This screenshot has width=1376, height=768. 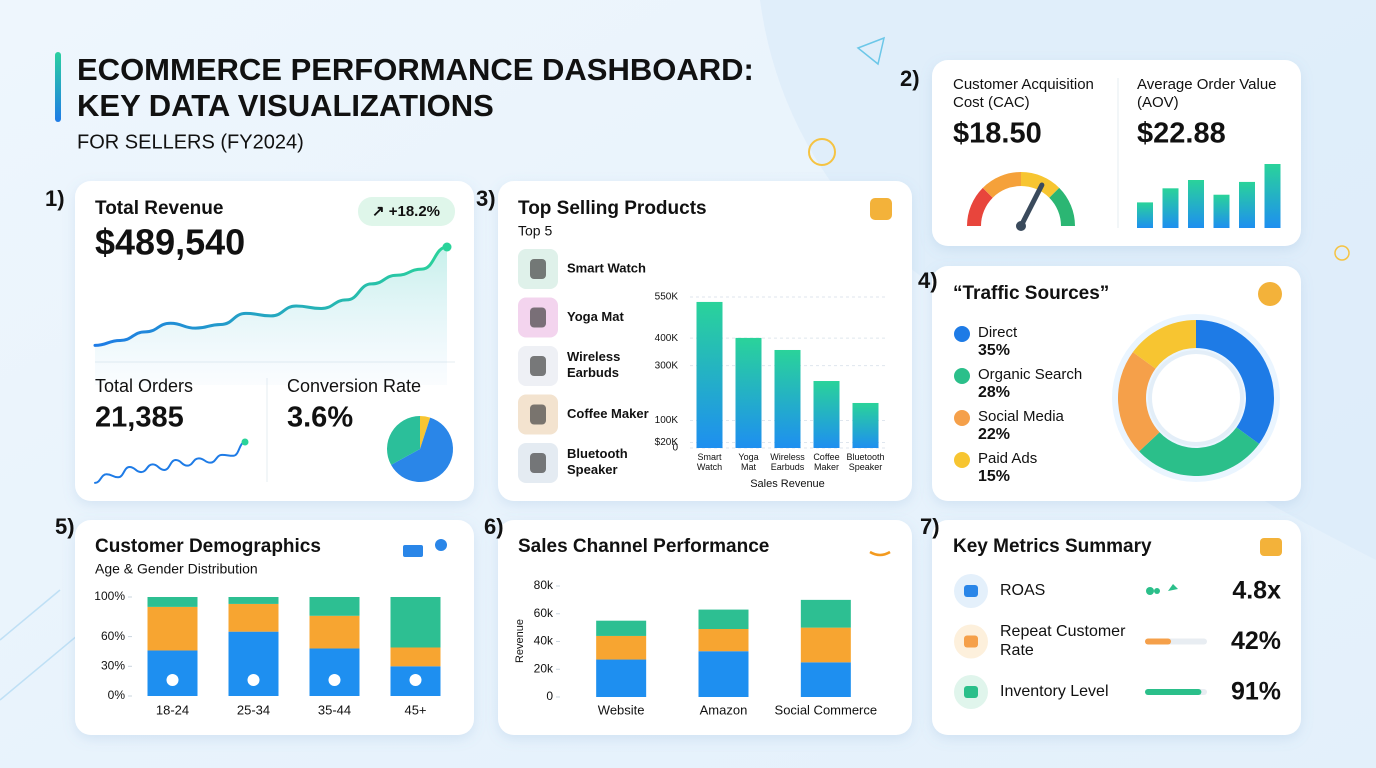 What do you see at coordinates (667, 420) in the screenshot?
I see `y-tick-label: 100K` at bounding box center [667, 420].